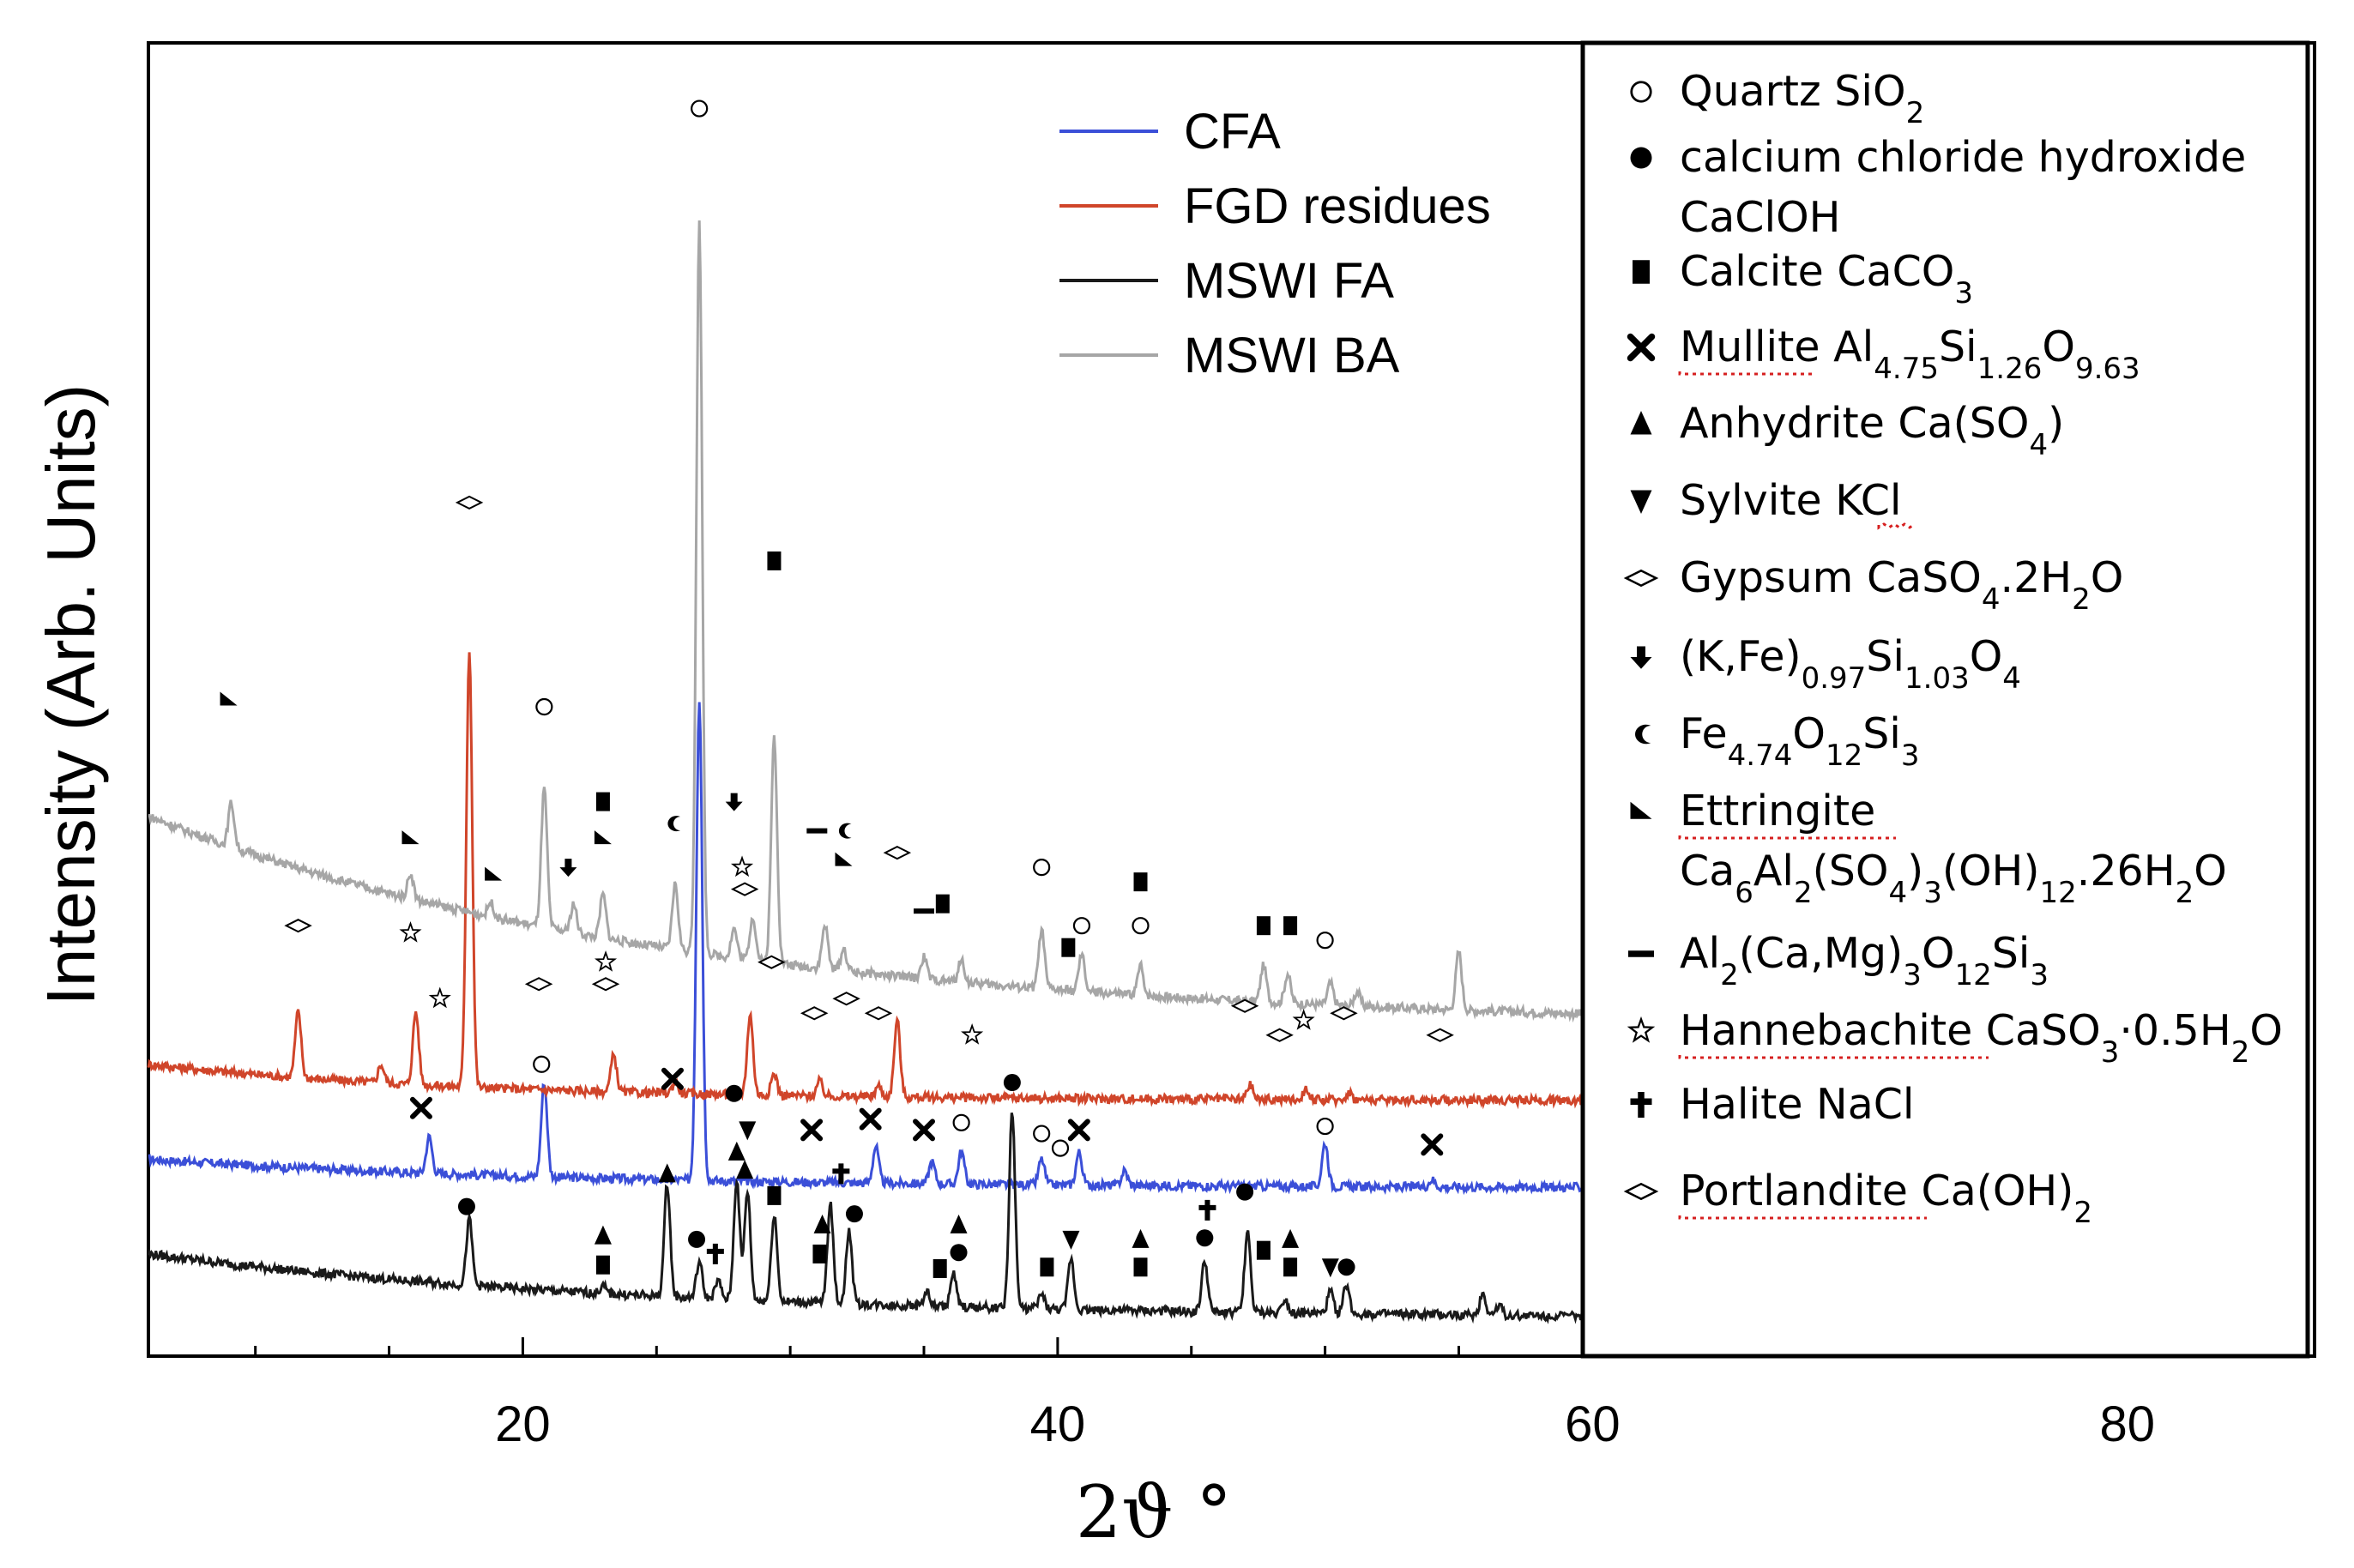  Describe the element at coordinates (1641, 423) in the screenshot. I see `phase-key-icon-anhydrite` at that location.